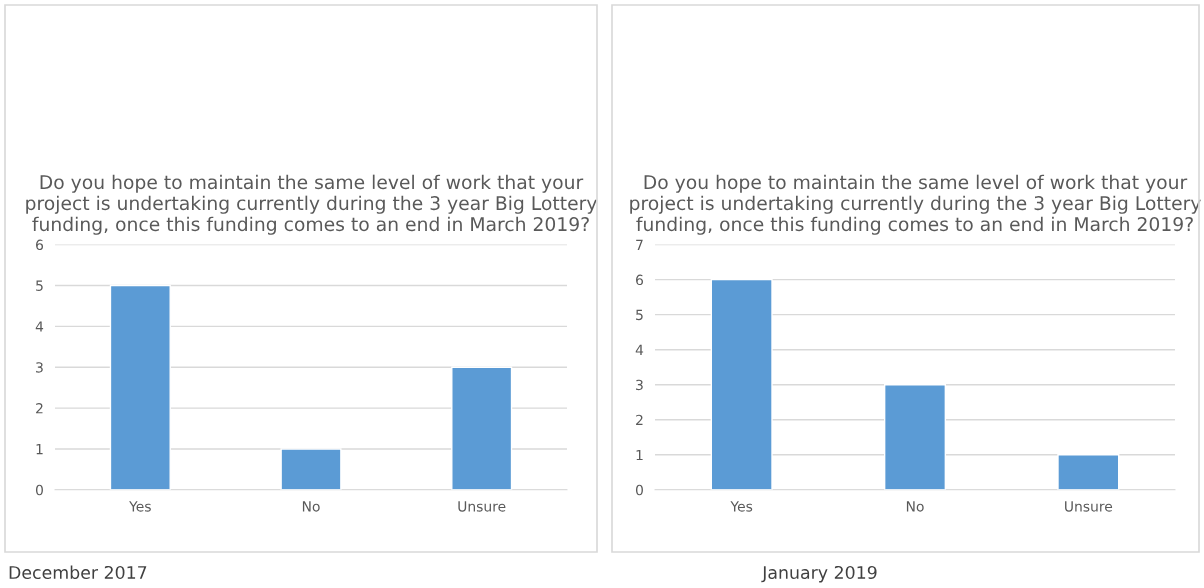 The image size is (1204, 588). I want to click on text: December 2017, so click(78, 572).